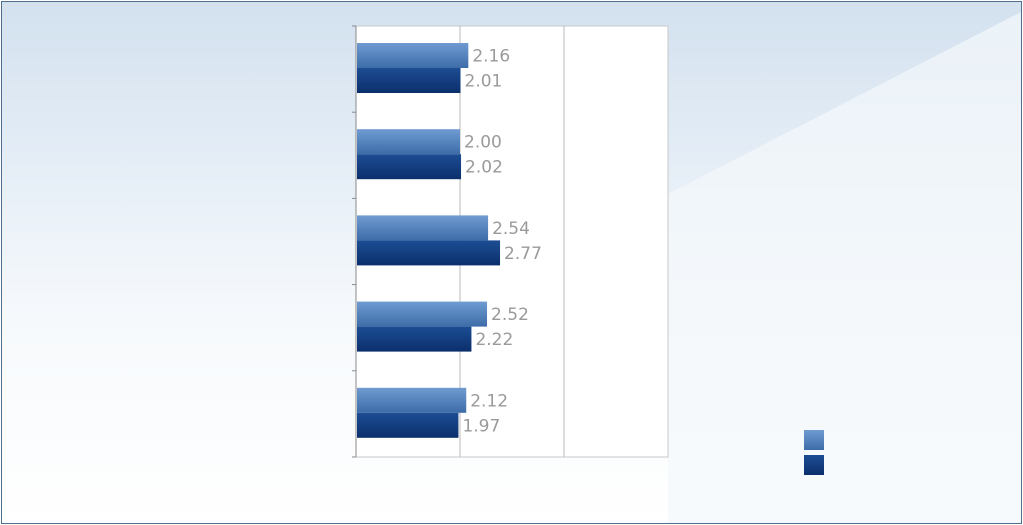 Image resolution: width=1023 pixels, height=525 pixels. I want to click on data-label: 2.54, so click(511, 229).